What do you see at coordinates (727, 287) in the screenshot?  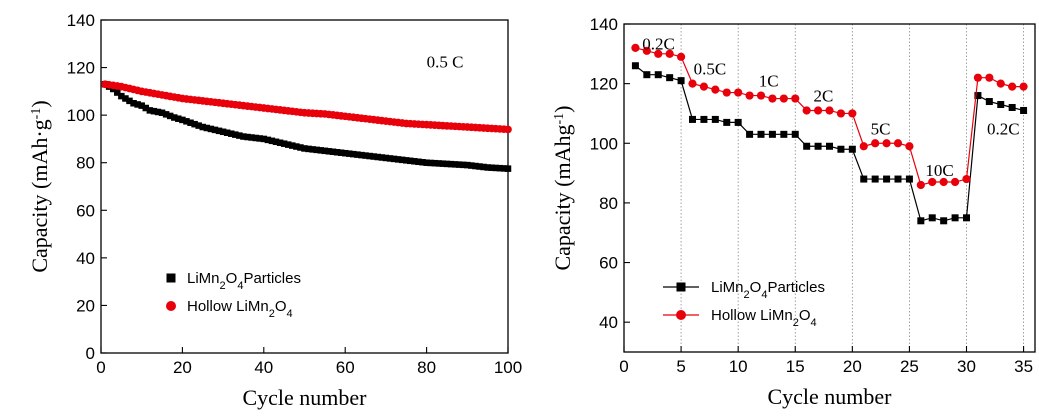 I see `legend-label-part: LiMn` at bounding box center [727, 287].